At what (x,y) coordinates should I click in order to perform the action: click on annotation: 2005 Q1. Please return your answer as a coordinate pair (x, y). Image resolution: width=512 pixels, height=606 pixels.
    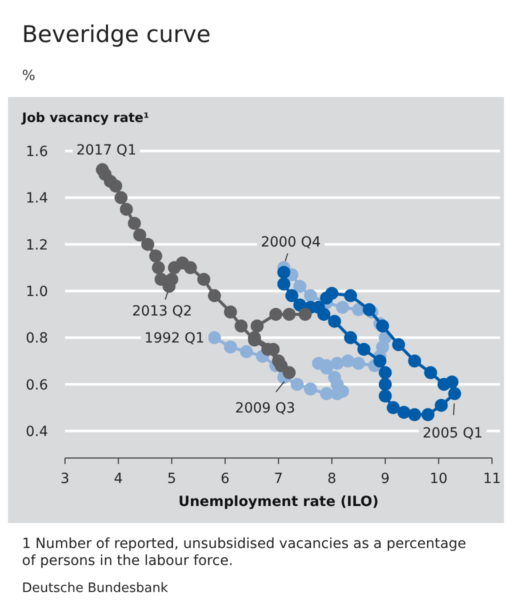
    Looking at the image, I should click on (452, 434).